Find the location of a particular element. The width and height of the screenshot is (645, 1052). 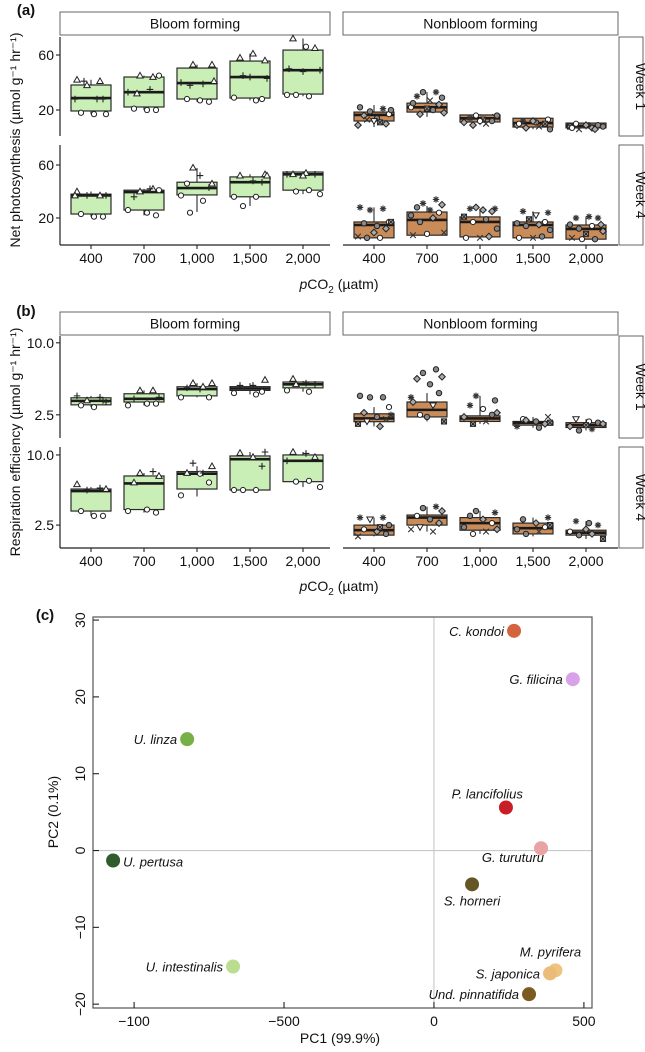

box-rect is located at coordinates (480, 227).